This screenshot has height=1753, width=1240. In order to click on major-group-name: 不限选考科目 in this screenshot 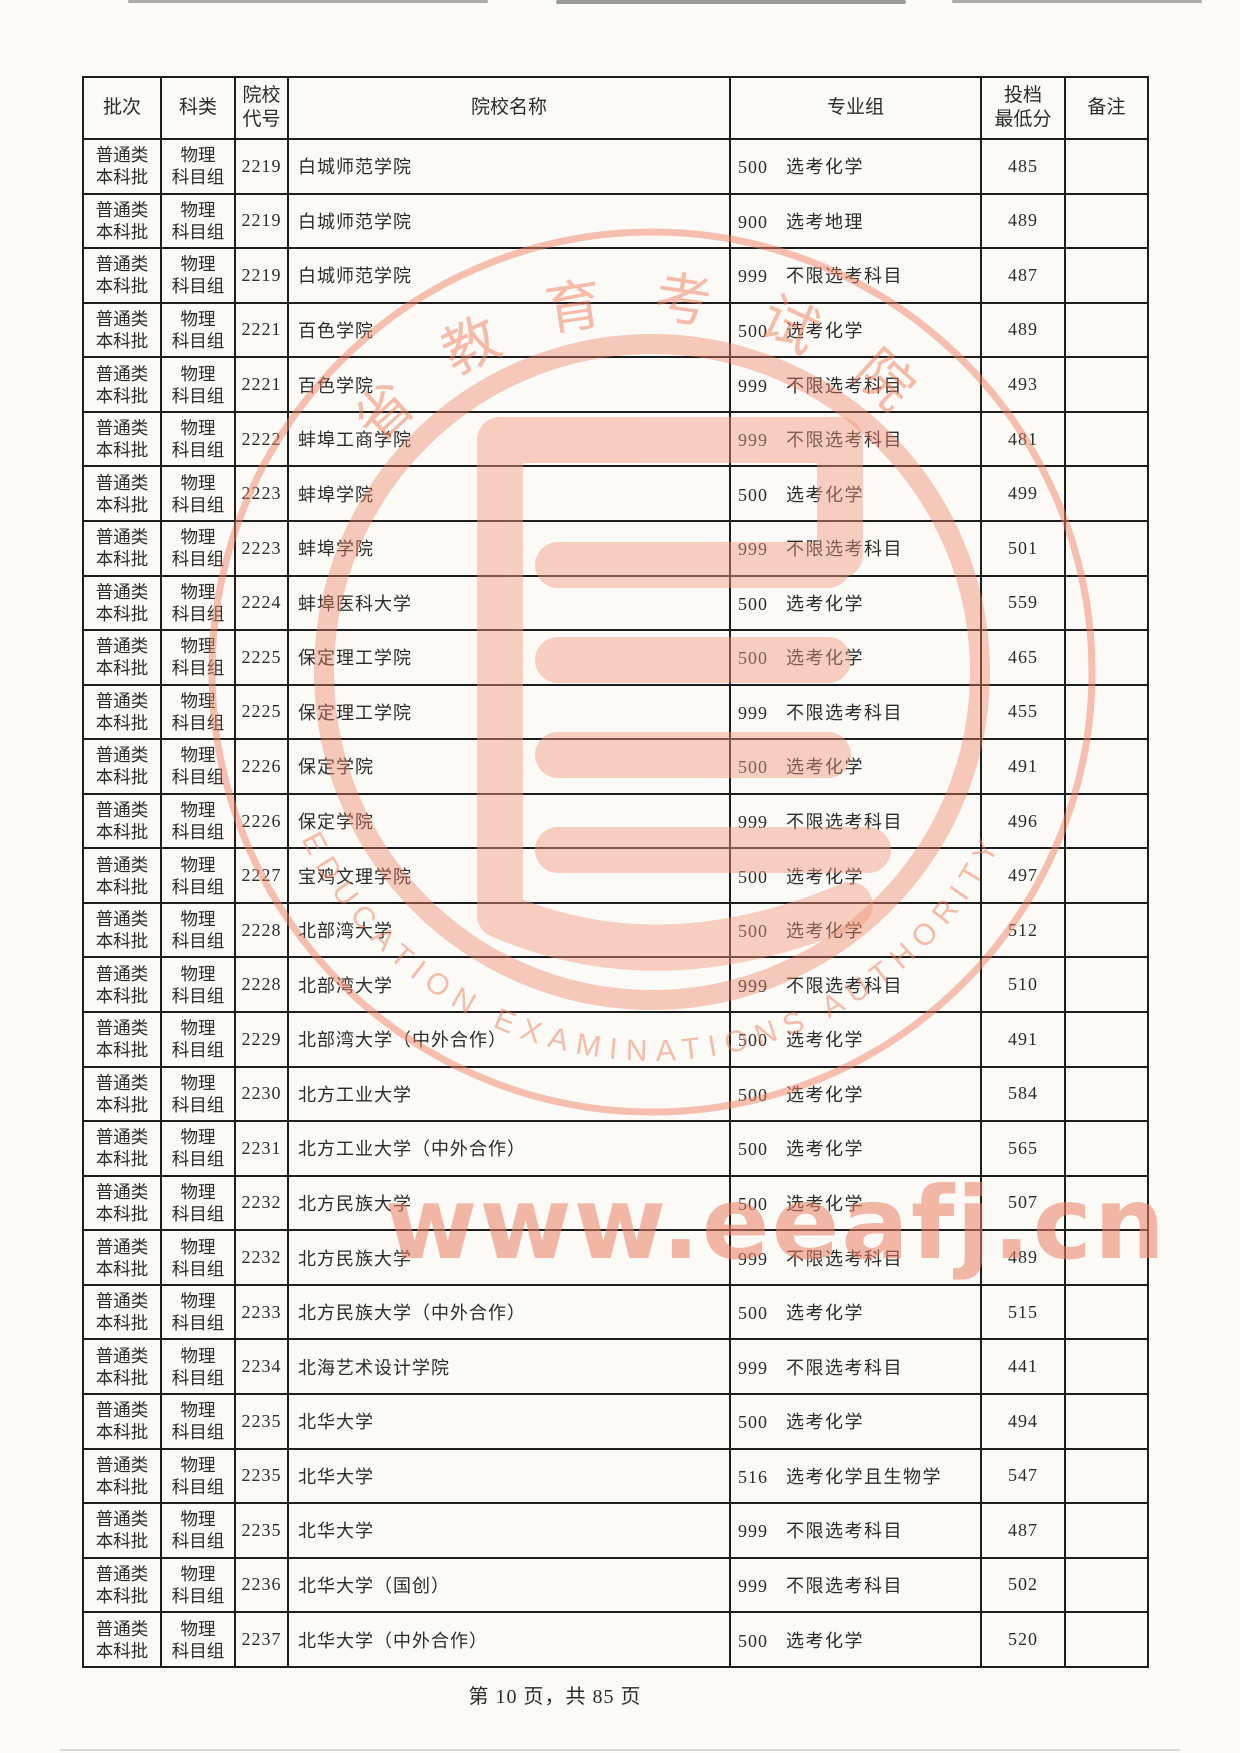, I will do `click(844, 1585)`.